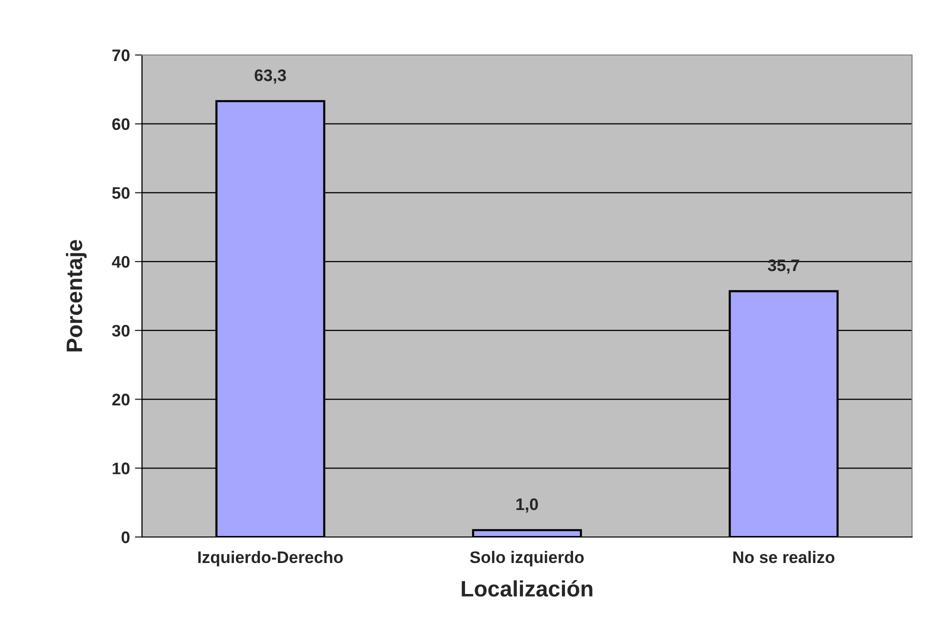  Describe the element at coordinates (270, 76) in the screenshot. I see `data-label: 63,3` at that location.